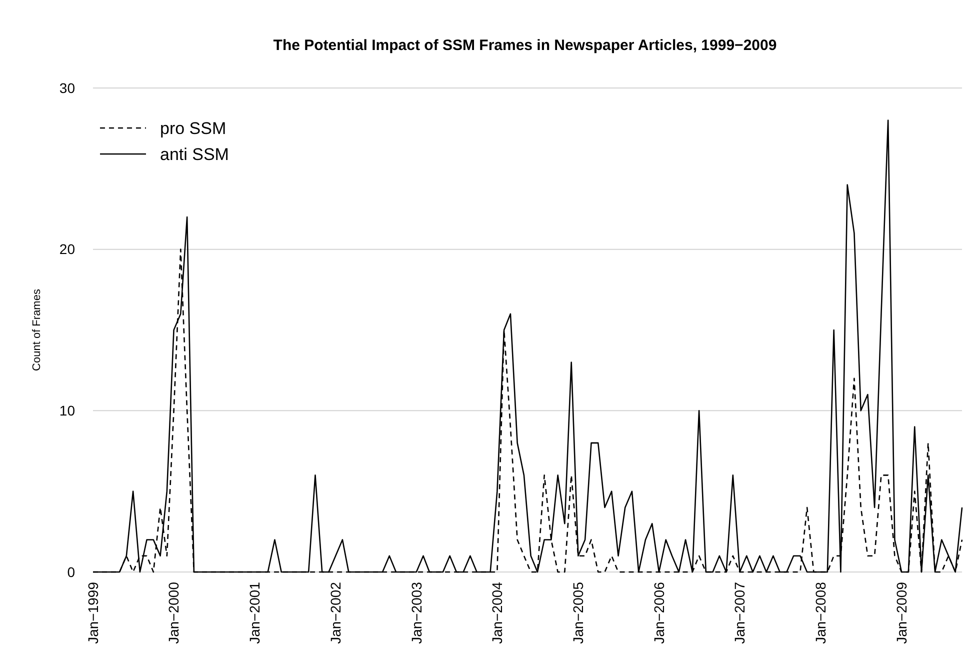 The image size is (963, 661). I want to click on y-tick-label: 30, so click(67, 88).